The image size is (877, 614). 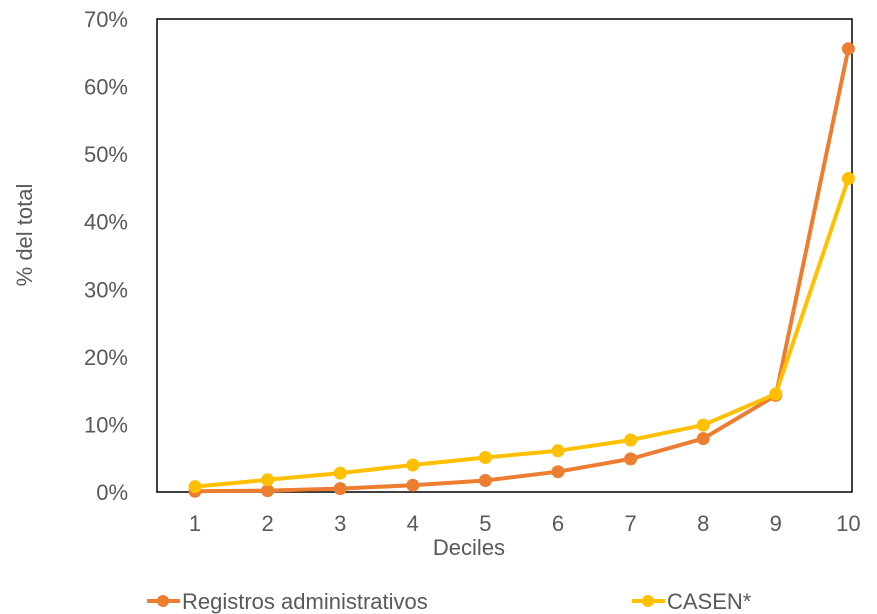 What do you see at coordinates (340, 523) in the screenshot?
I see `x-tick-label: 3` at bounding box center [340, 523].